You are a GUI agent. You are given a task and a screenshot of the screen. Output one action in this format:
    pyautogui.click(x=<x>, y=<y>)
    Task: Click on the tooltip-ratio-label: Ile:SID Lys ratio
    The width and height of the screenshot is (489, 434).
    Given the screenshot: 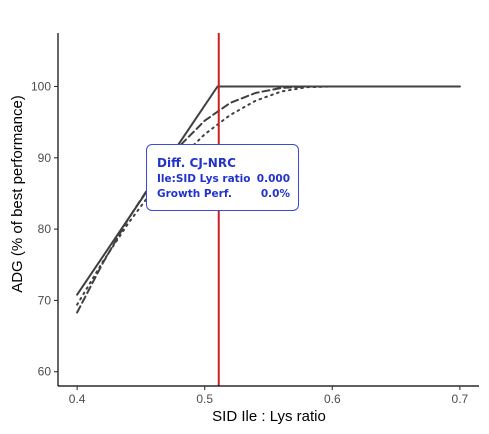 What is the action you would take?
    pyautogui.click(x=204, y=179)
    